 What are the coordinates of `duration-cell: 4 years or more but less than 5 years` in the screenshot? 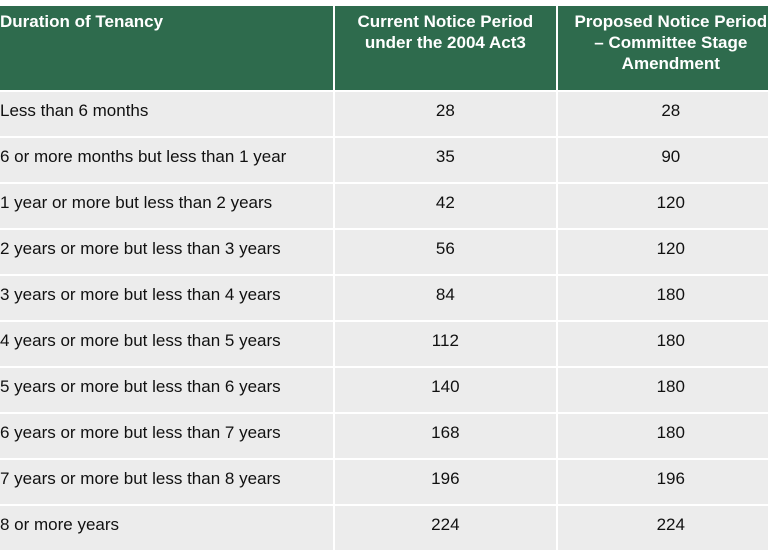 It's located at (167, 344).